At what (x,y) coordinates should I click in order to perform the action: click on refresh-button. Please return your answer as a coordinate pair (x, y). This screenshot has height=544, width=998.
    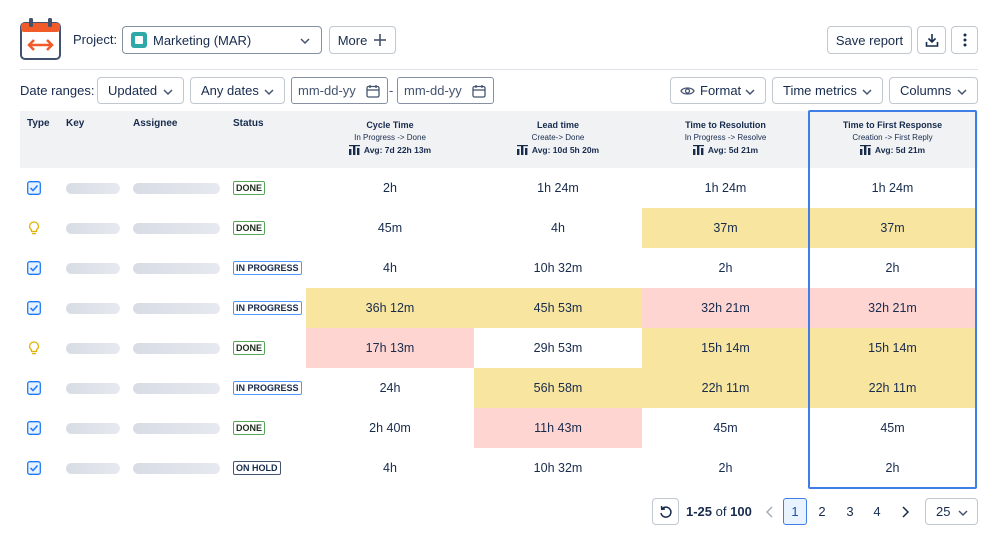
    Looking at the image, I should click on (665, 511).